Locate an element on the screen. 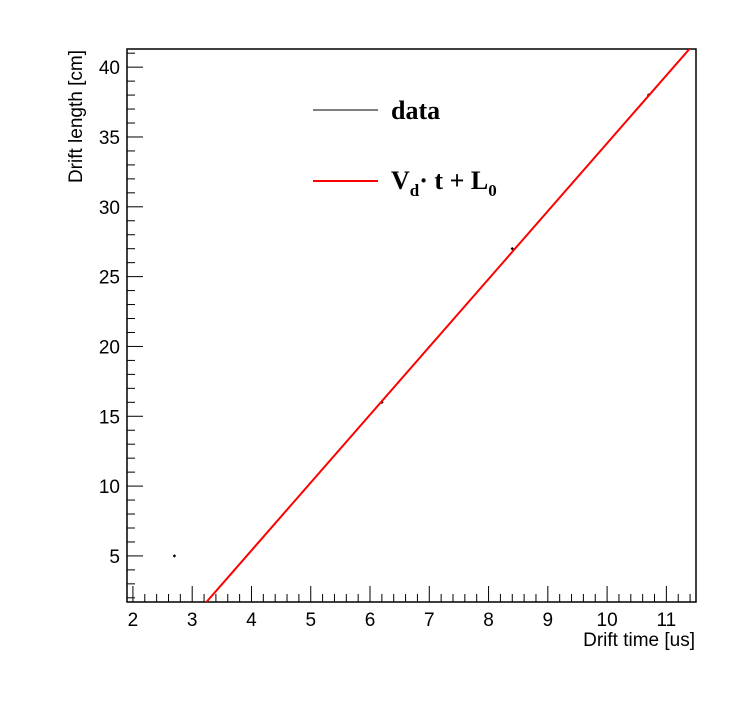 The height and width of the screenshot is (725, 747). y-tick-label: 35 is located at coordinates (109, 138).